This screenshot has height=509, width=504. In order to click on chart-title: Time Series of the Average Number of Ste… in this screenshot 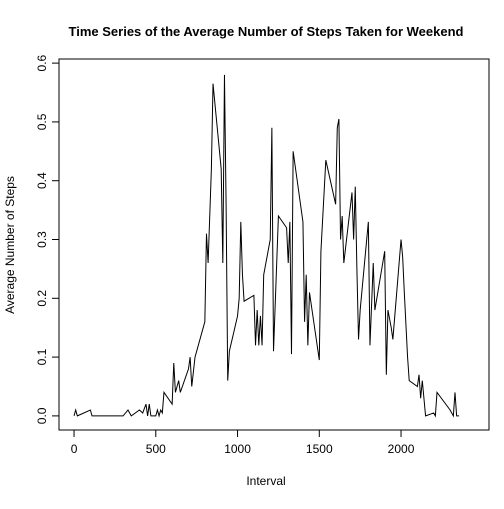, I will do `click(266, 31)`.